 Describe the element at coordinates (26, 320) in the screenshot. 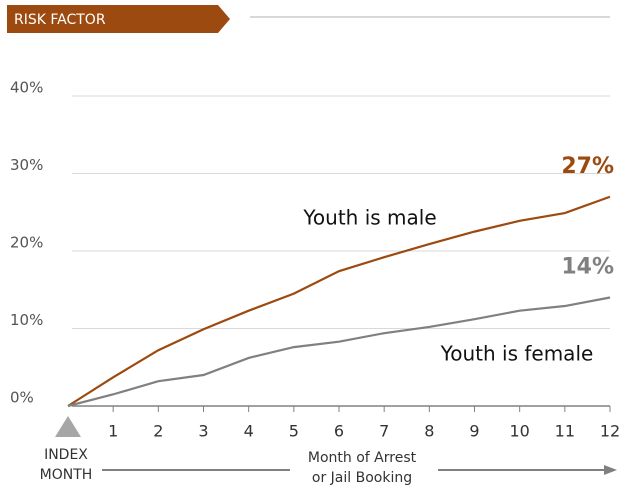

I see `y-tick-label: 10%` at that location.